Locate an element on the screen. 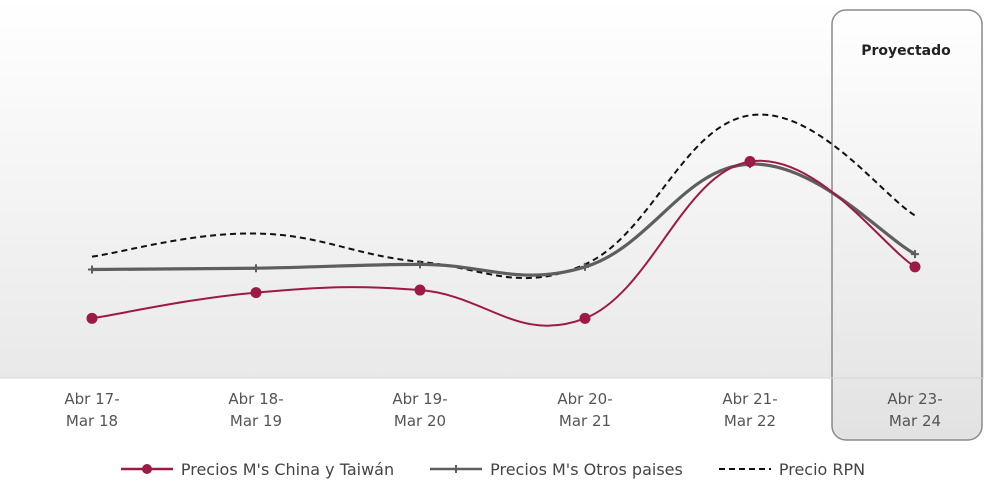 This screenshot has height=487, width=984. legend-item: Precios M's China y Taiwán is located at coordinates (256, 469).